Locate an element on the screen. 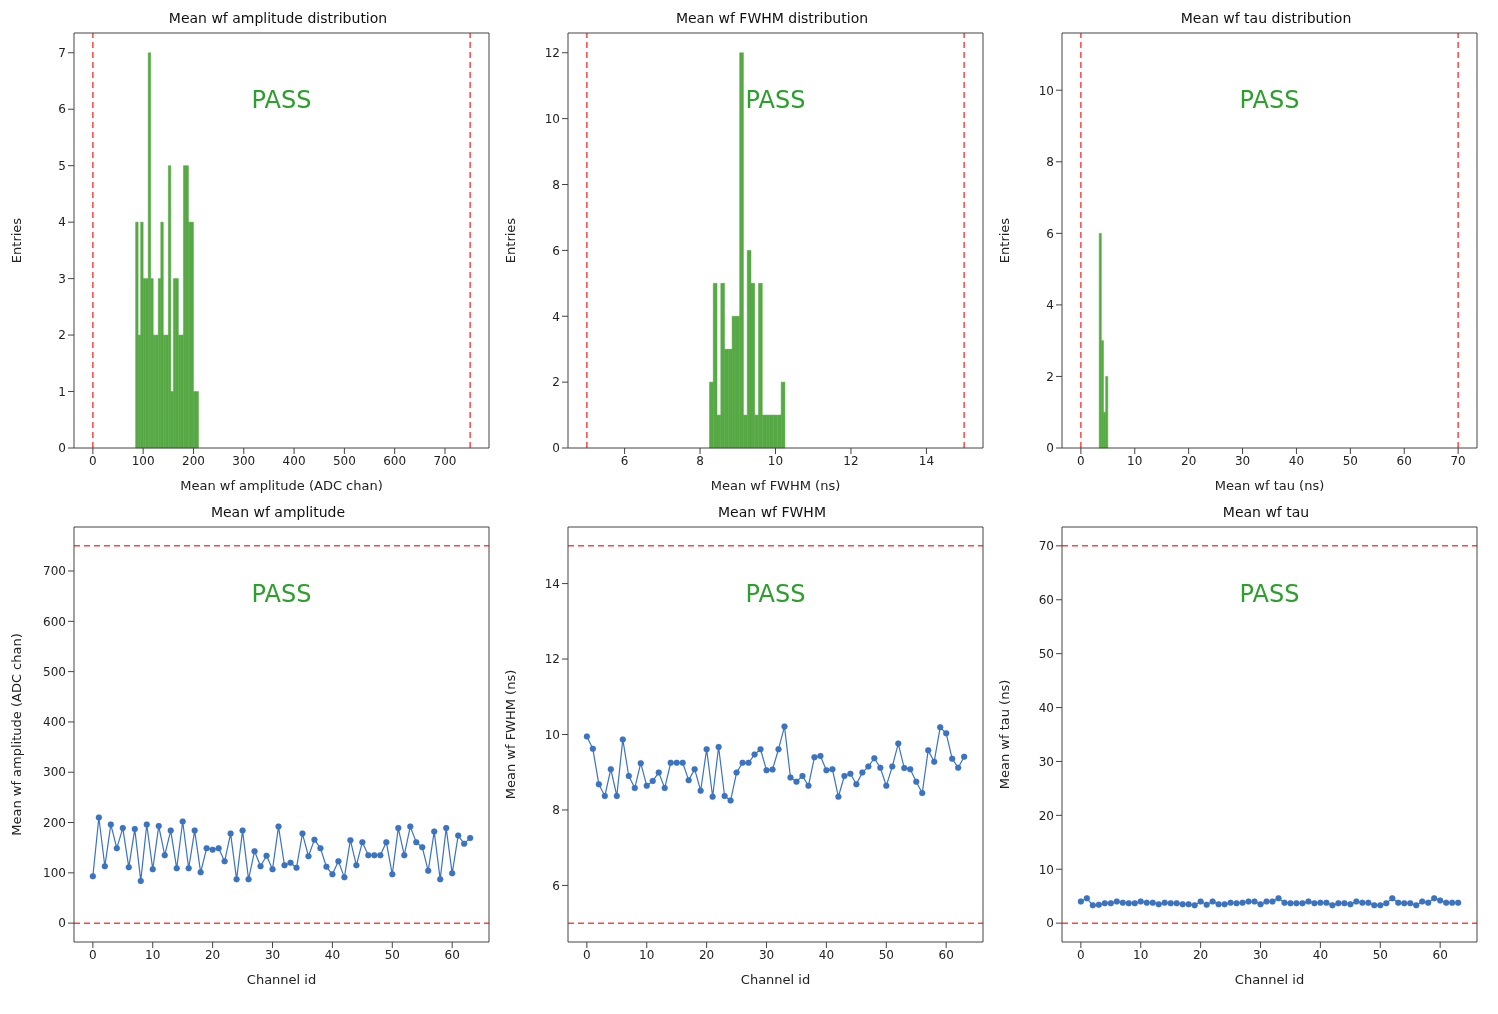 Image resolution: width=1498 pixels, height=1014 pixels. x-tick-label: 8 is located at coordinates (700, 460).